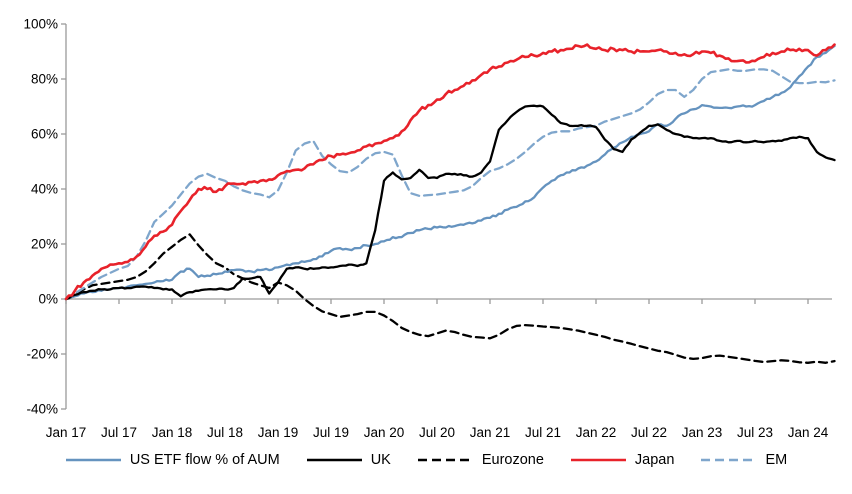 Image resolution: width=852 pixels, height=494 pixels. Describe the element at coordinates (331, 432) in the screenshot. I see `svg-text: Jul 19` at that location.